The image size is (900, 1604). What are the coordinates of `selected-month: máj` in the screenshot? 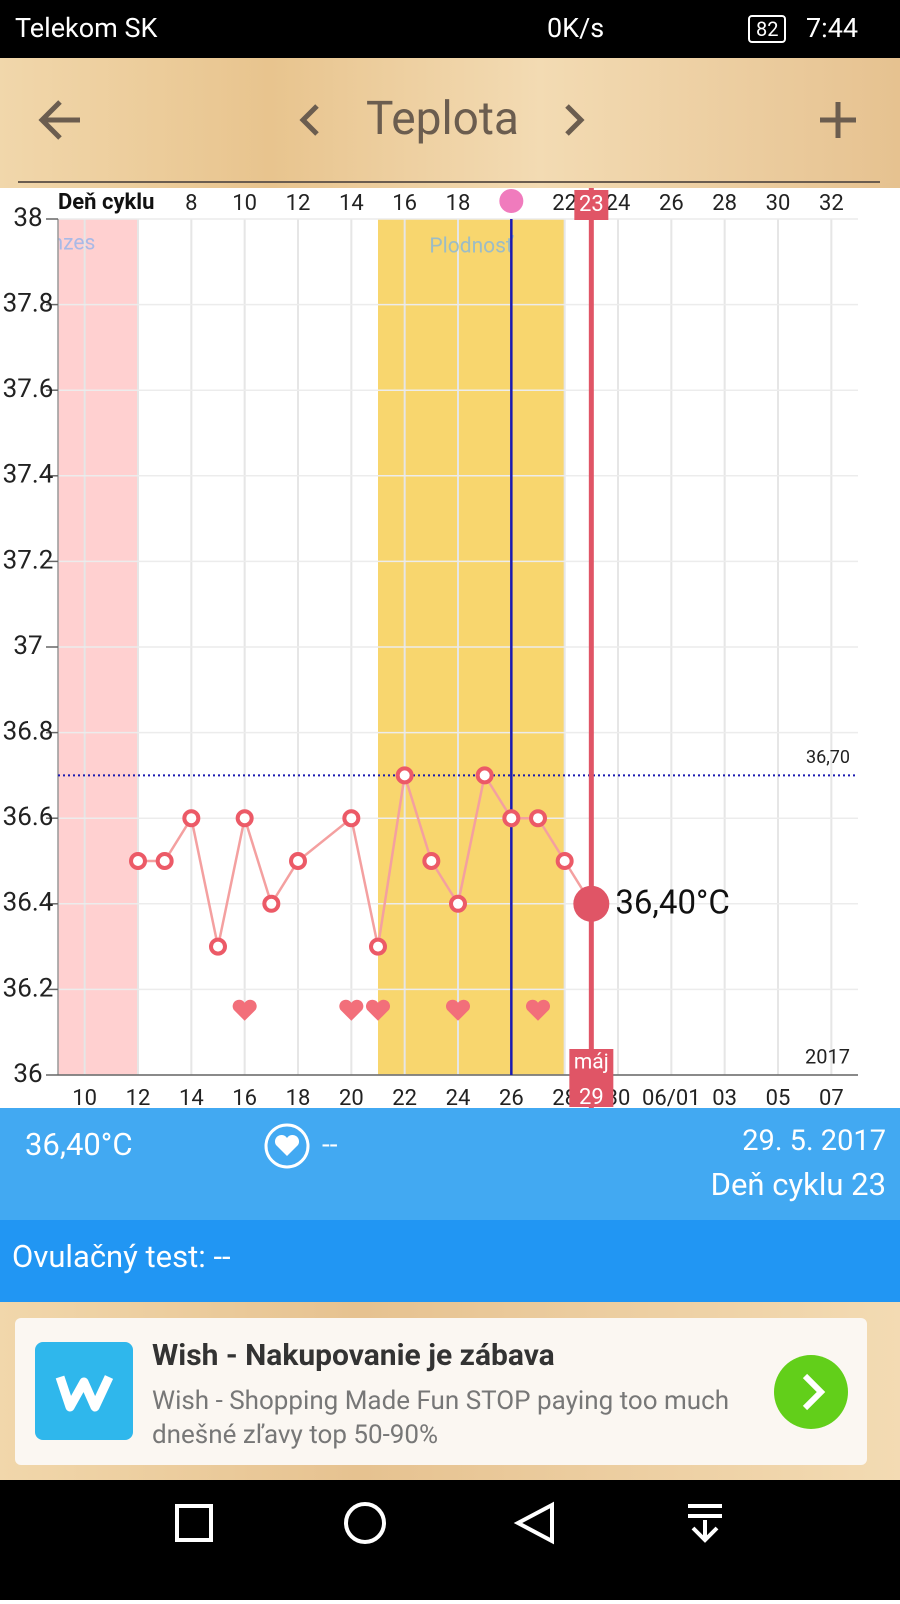 It's located at (591, 1063).